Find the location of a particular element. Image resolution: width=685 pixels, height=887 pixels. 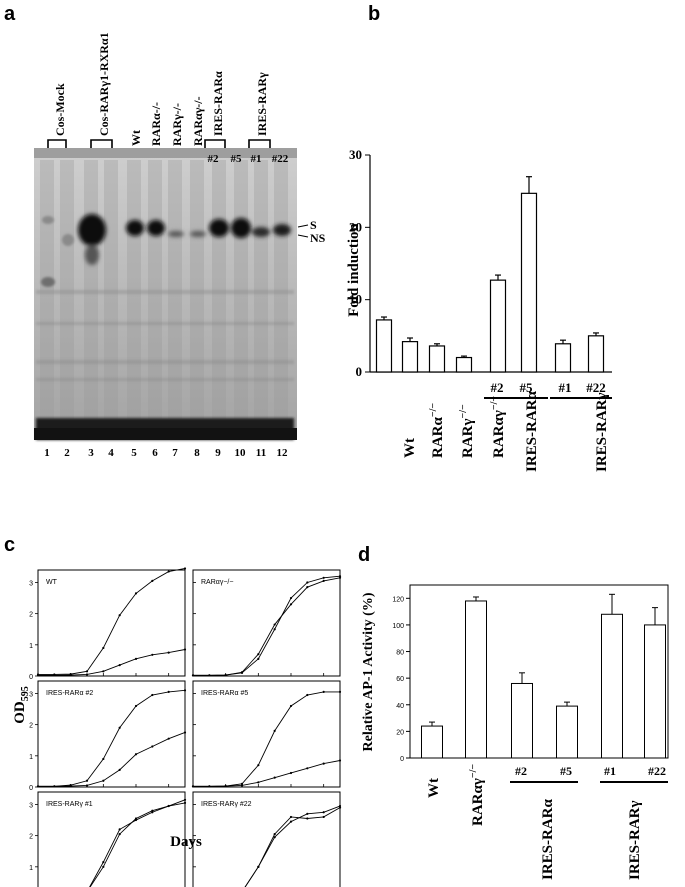

lane-number-2: 2 is located at coordinates (67, 453).